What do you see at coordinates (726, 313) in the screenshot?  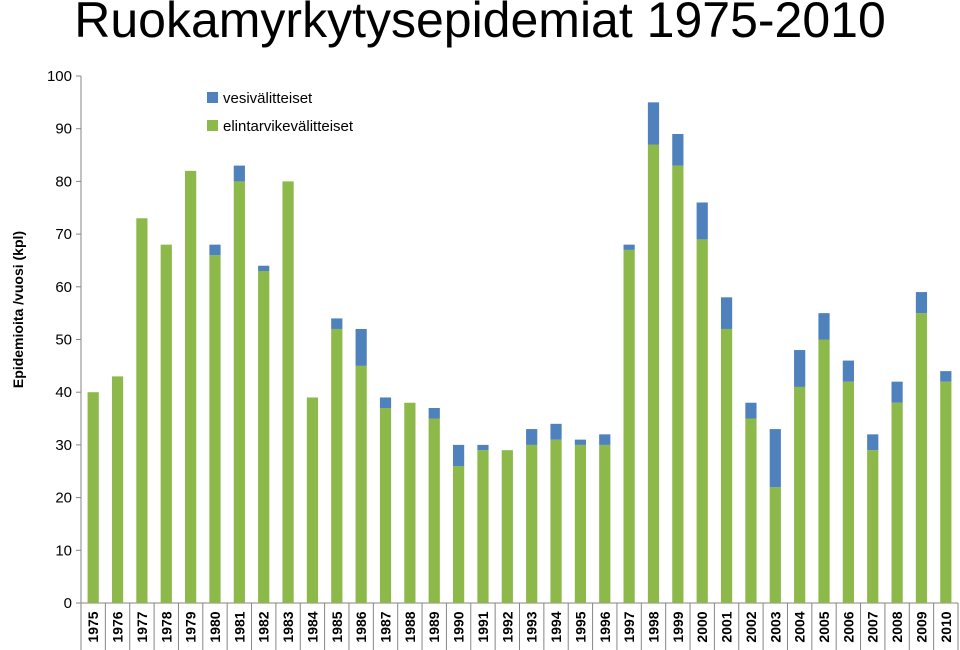 I see `bar-water-2001` at bounding box center [726, 313].